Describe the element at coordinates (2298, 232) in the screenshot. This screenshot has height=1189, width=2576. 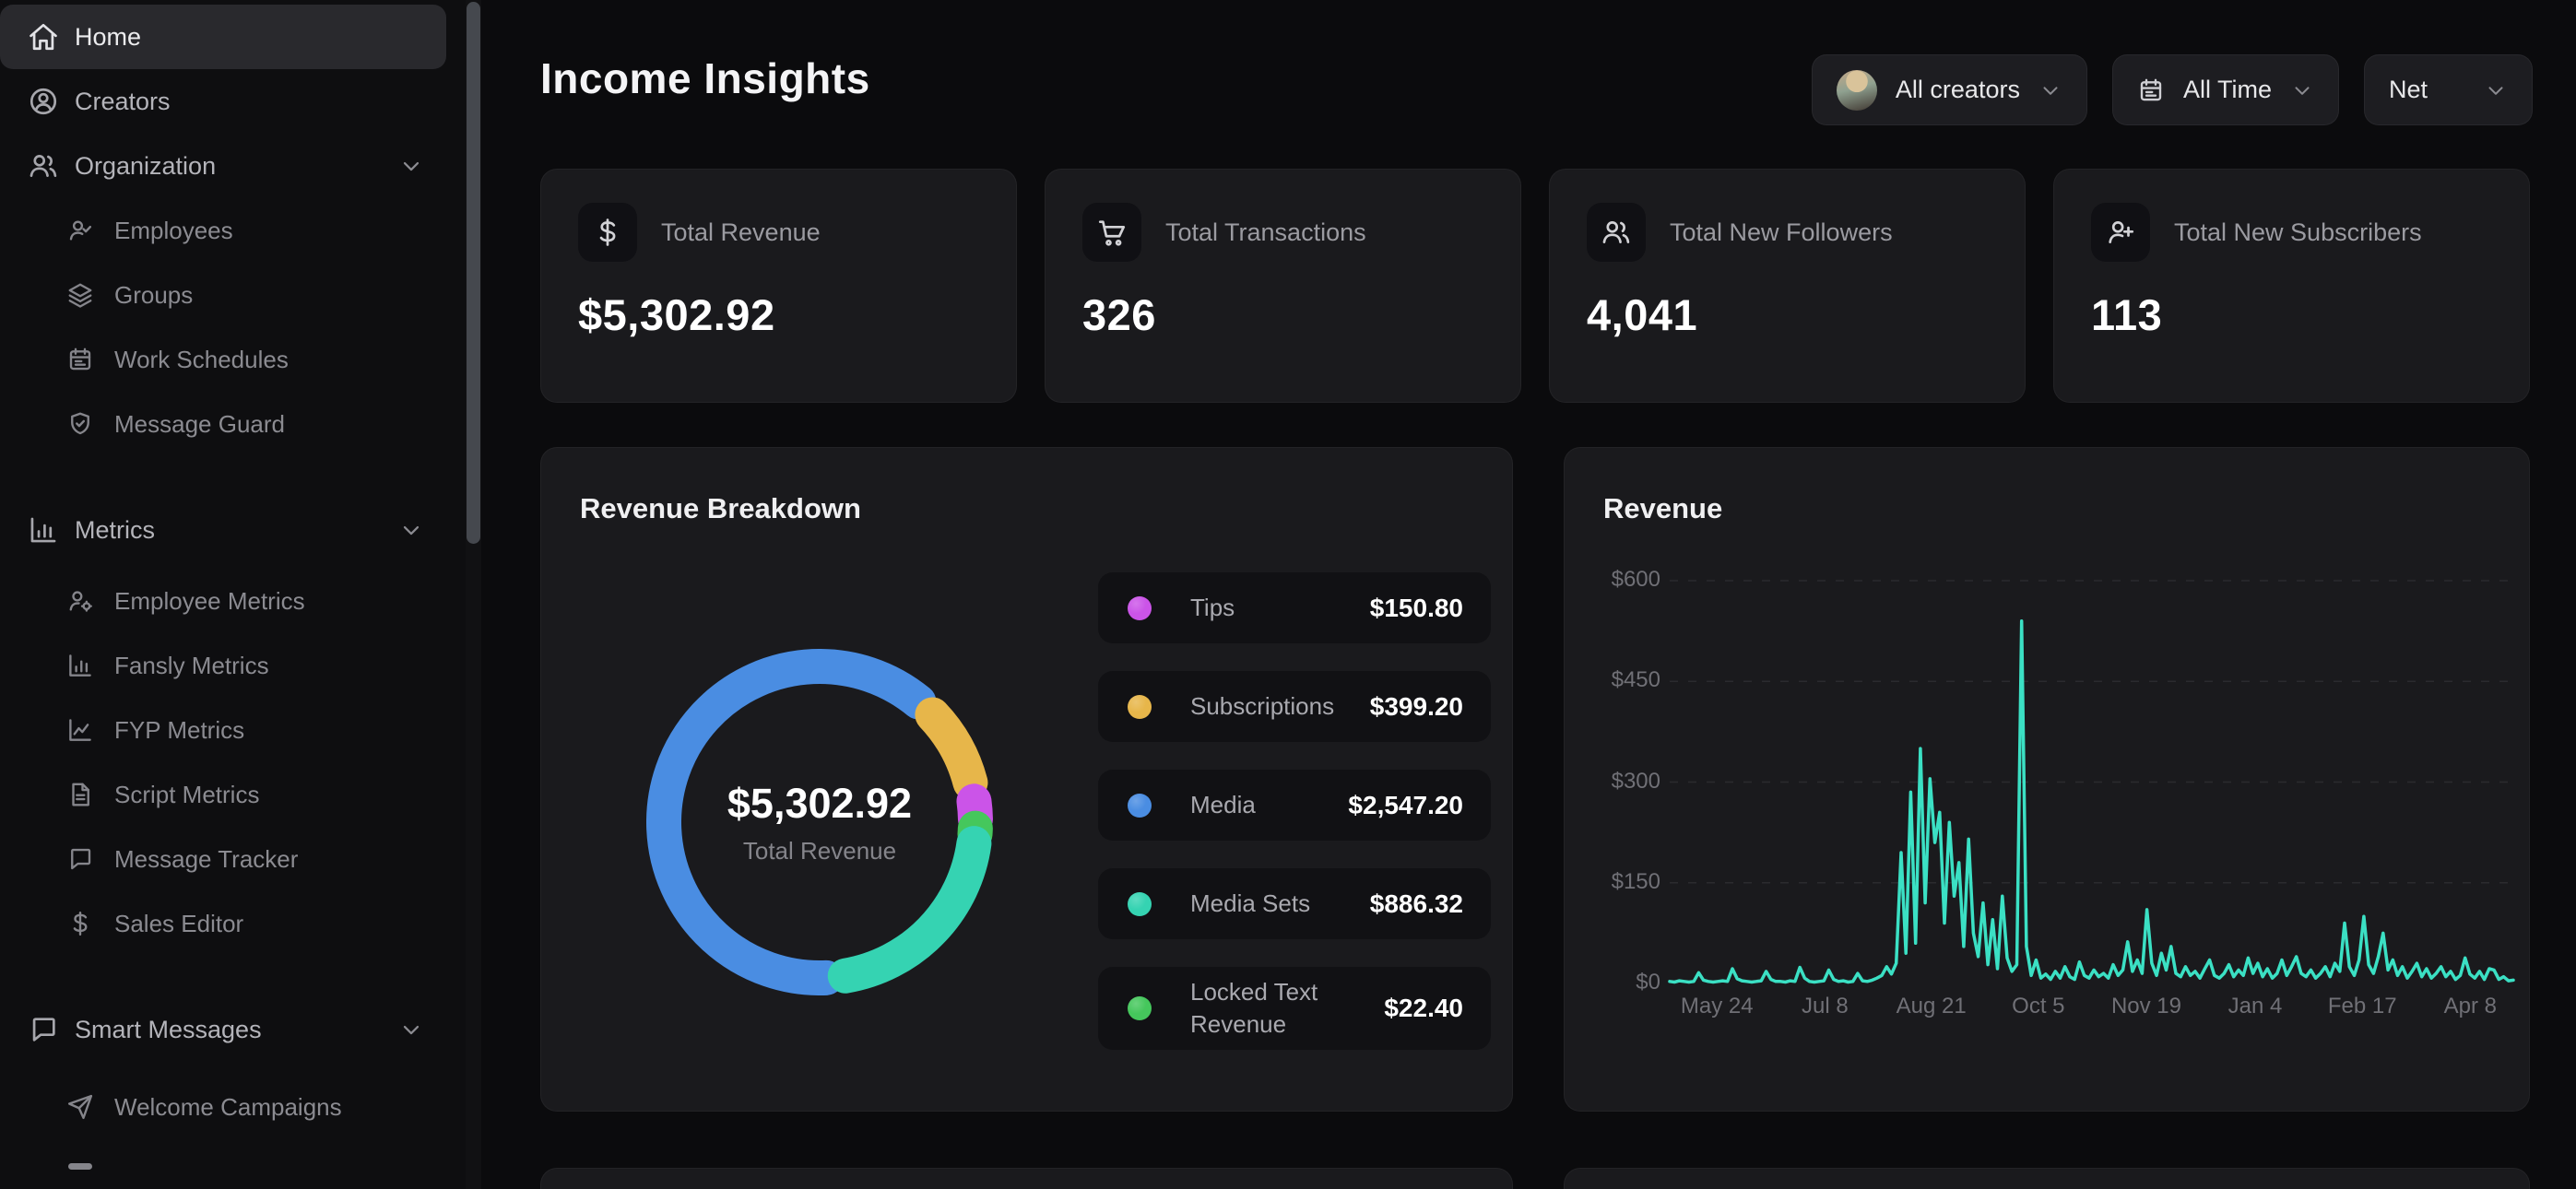
I see `stat-label: Total New Subscribers` at that location.